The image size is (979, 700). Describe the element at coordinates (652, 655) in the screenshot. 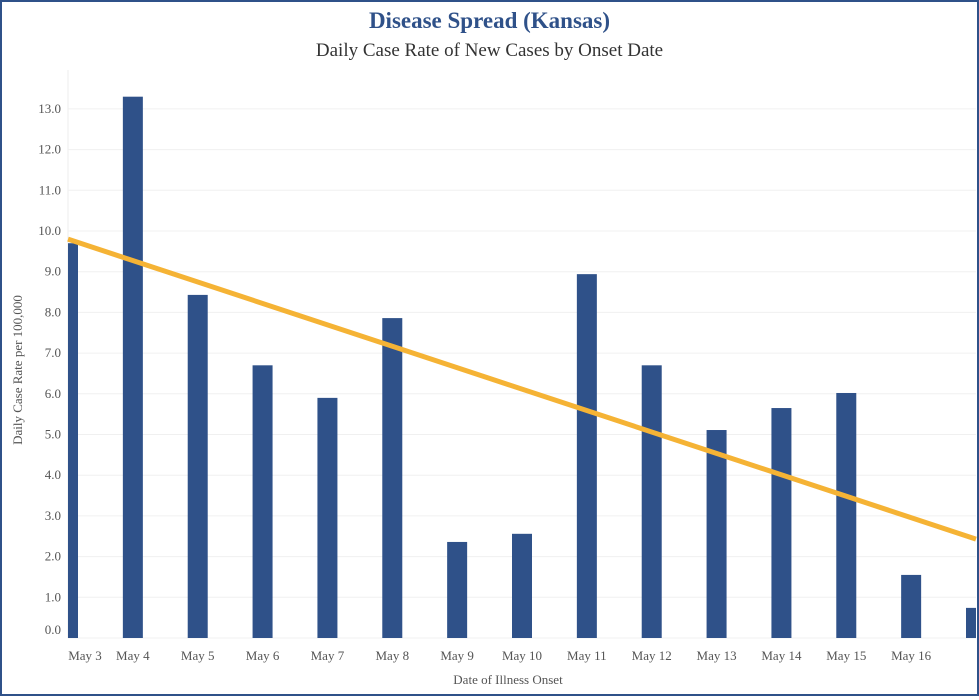

I see `x-tick-label: May 12` at that location.